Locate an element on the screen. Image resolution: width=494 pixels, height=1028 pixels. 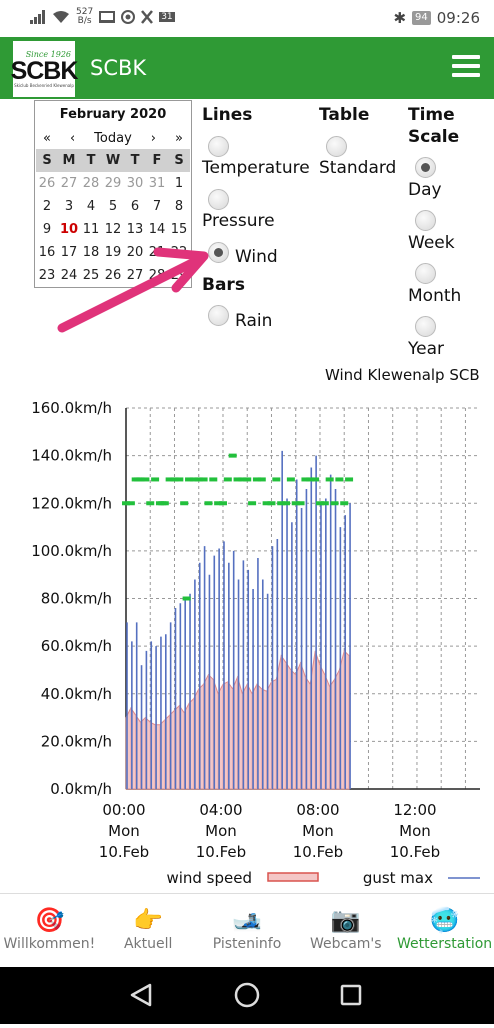
pressure-label: Pressure is located at coordinates (238, 221).